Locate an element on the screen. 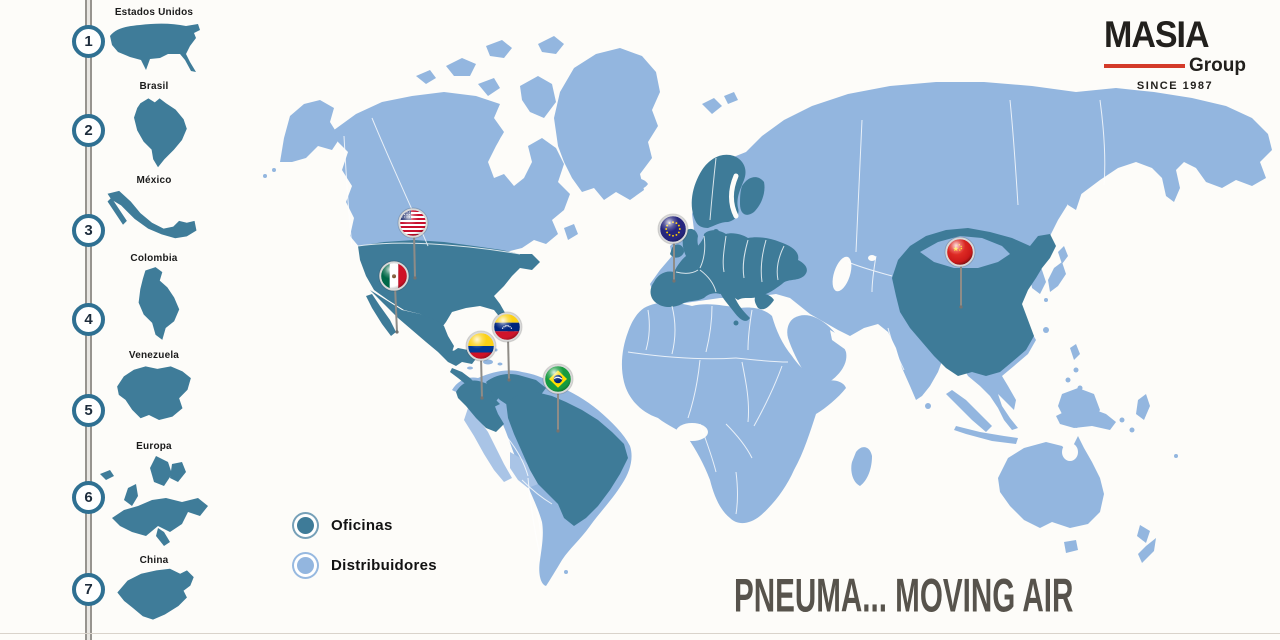 The height and width of the screenshot is (640, 1280). number-label: 2 is located at coordinates (88, 130).